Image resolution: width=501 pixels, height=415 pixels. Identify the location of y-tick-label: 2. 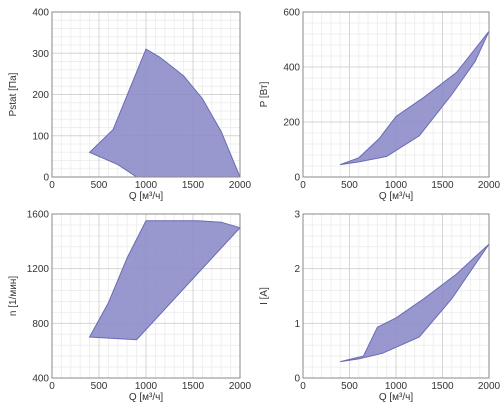
(297, 269).